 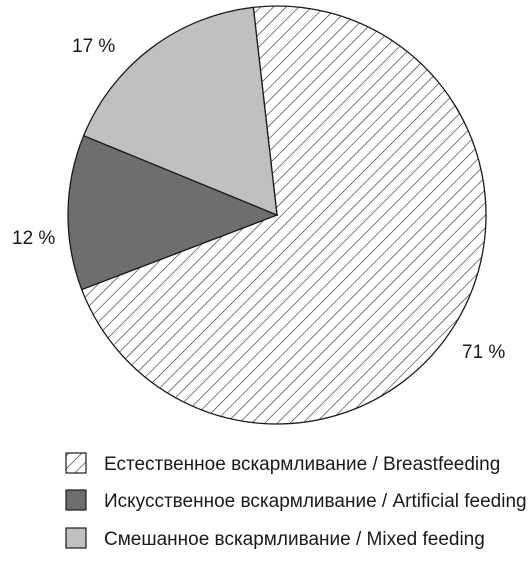 What do you see at coordinates (93, 46) in the screenshot?
I see `slice-label-mixed: 17 %` at bounding box center [93, 46].